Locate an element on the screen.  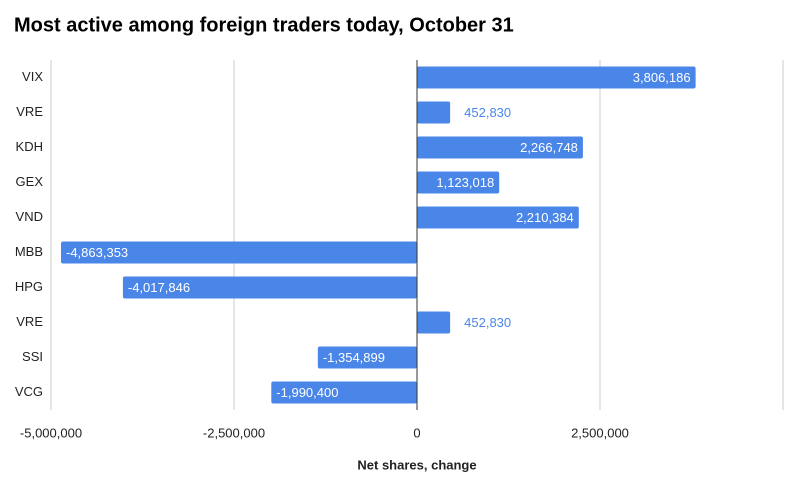
y-tick-label: VCG is located at coordinates (29, 391).